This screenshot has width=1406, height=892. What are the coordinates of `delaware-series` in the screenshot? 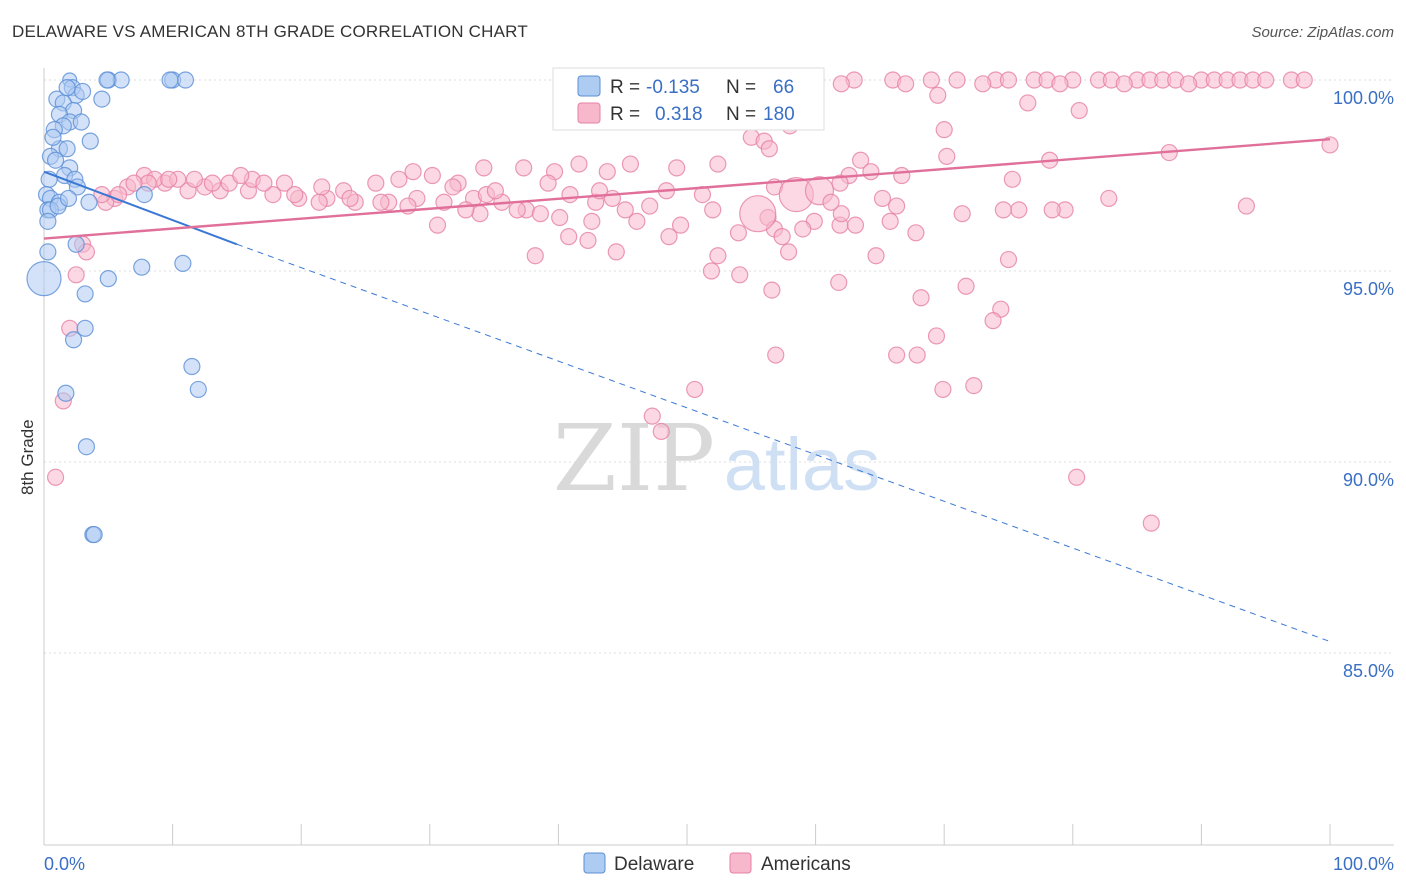 It's located at (116, 307).